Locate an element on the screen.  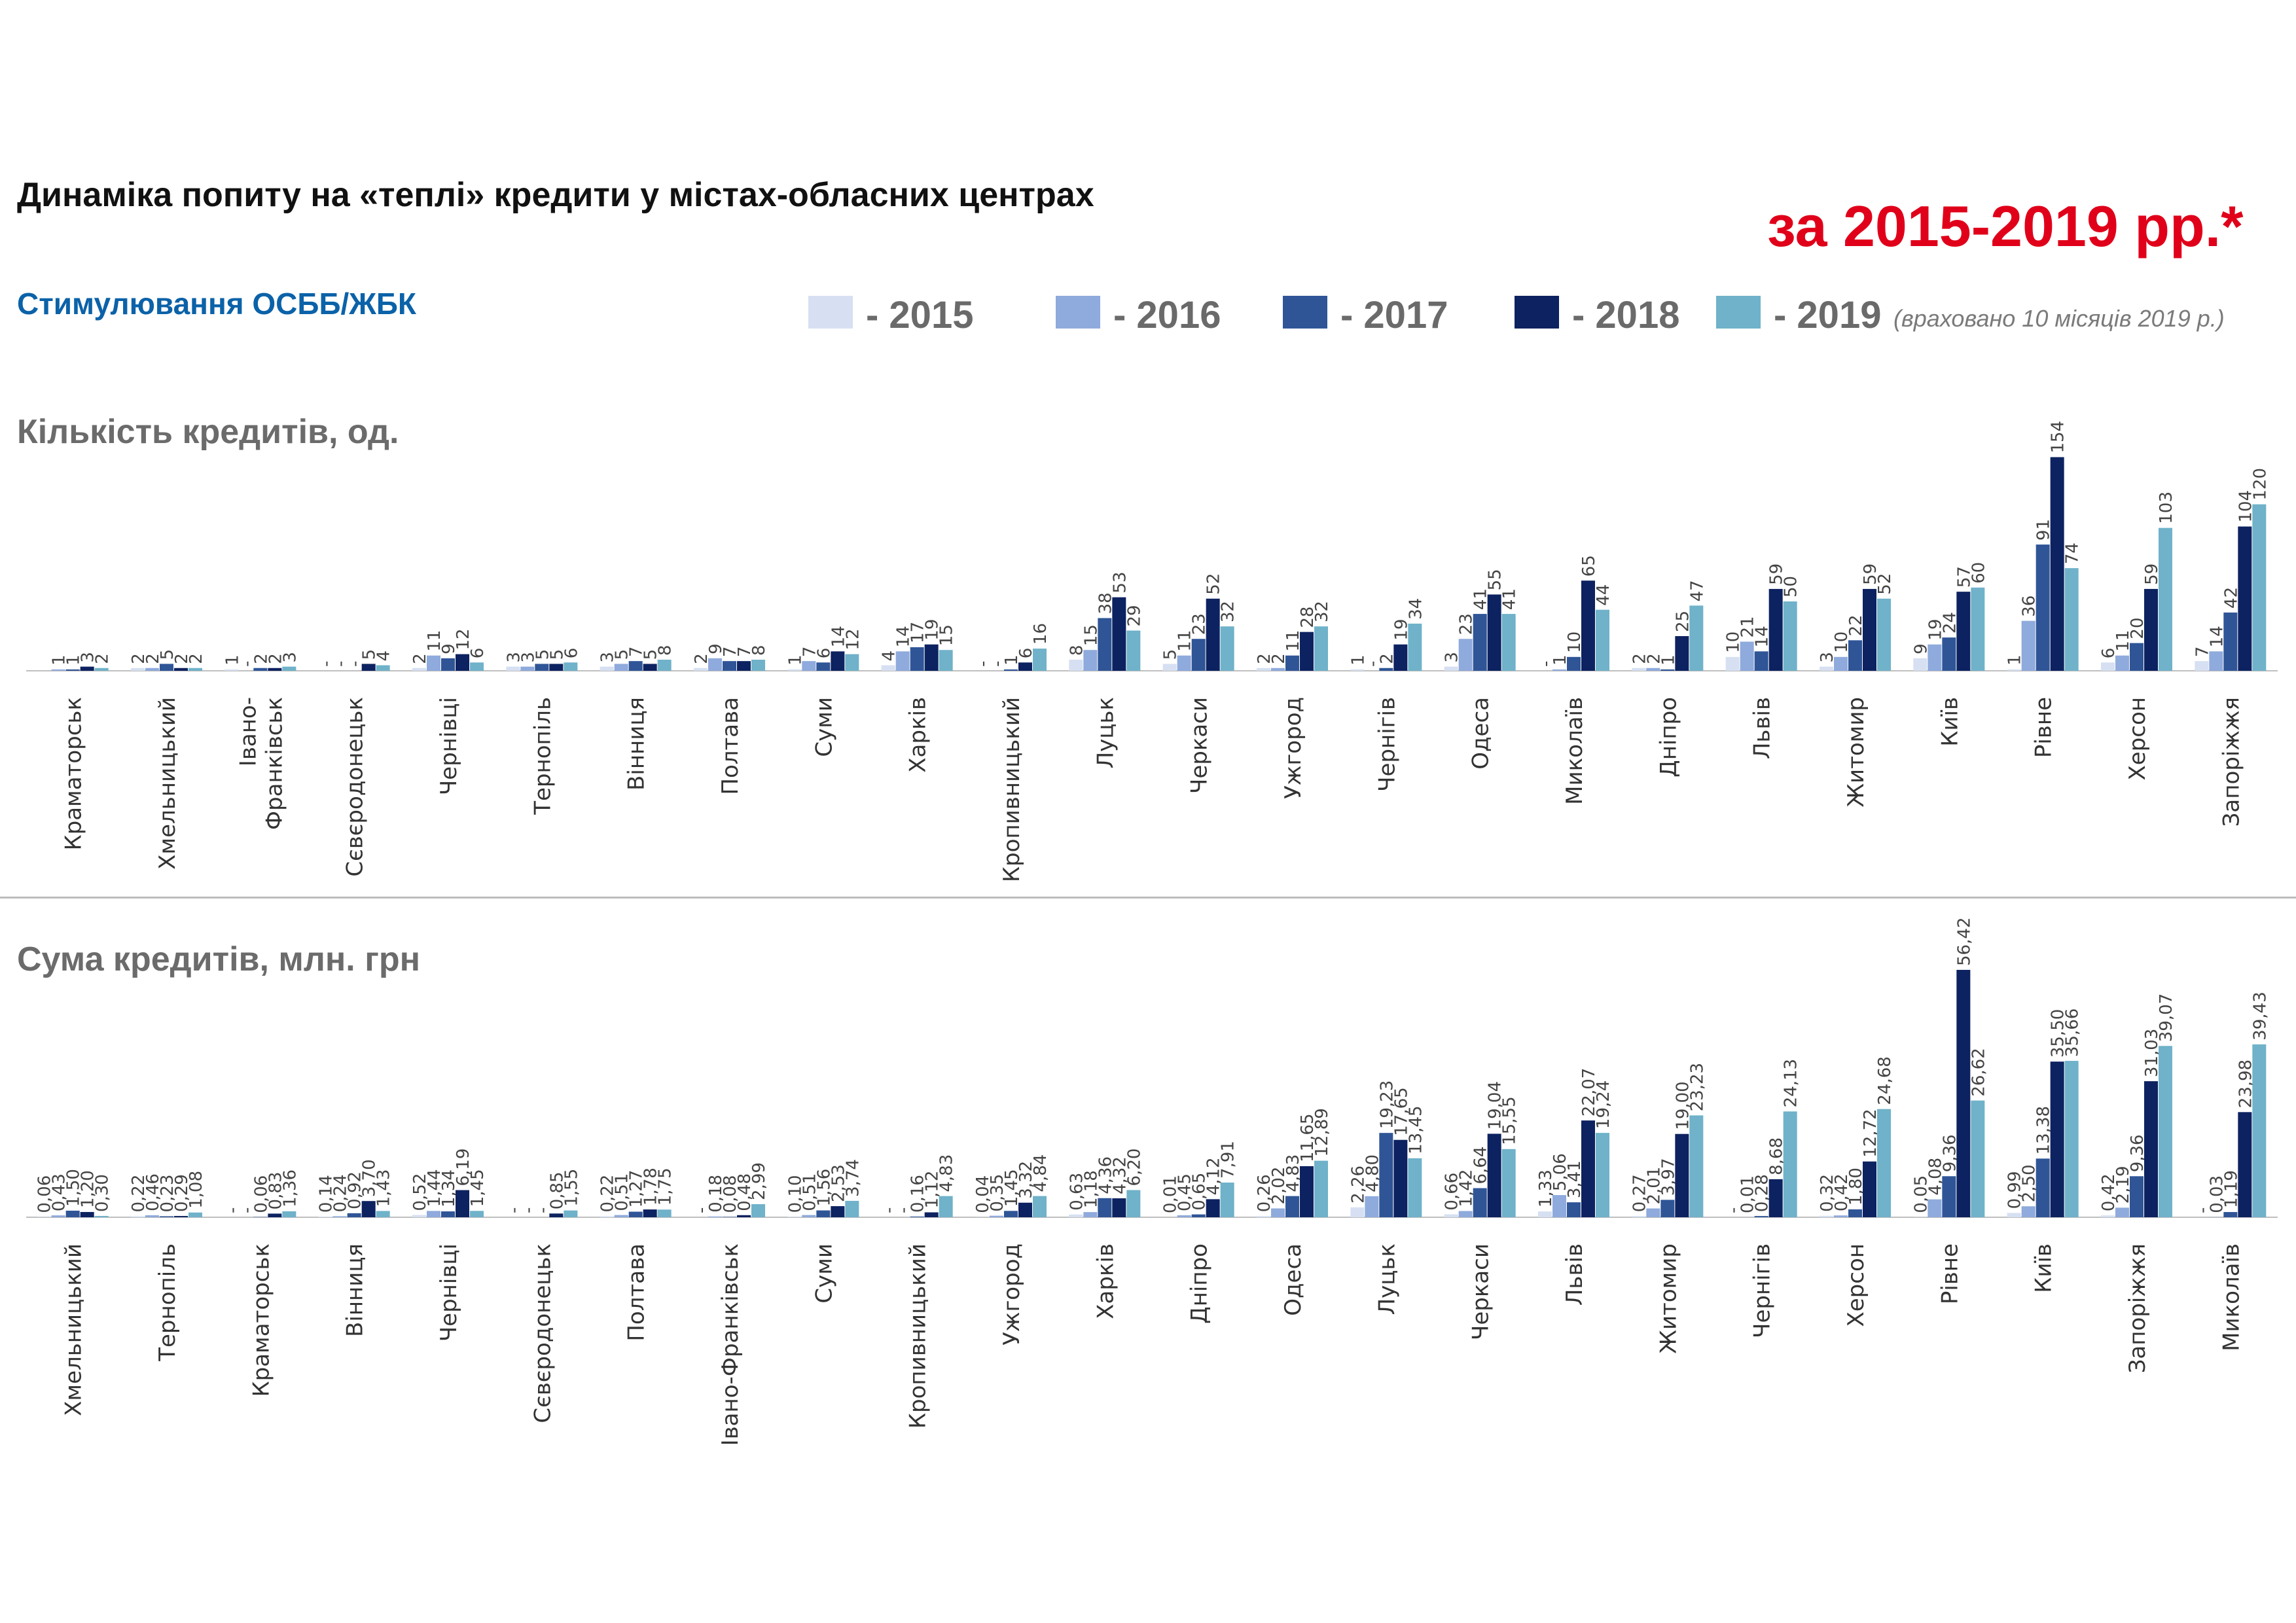
sum-bar-2019-кропивницький is located at coordinates (946, 1206).